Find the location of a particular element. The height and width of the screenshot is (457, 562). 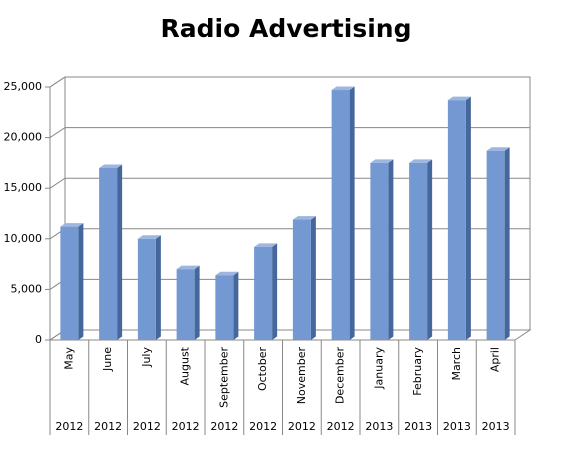

y-tick-label: 25,000 is located at coordinates (23, 86).